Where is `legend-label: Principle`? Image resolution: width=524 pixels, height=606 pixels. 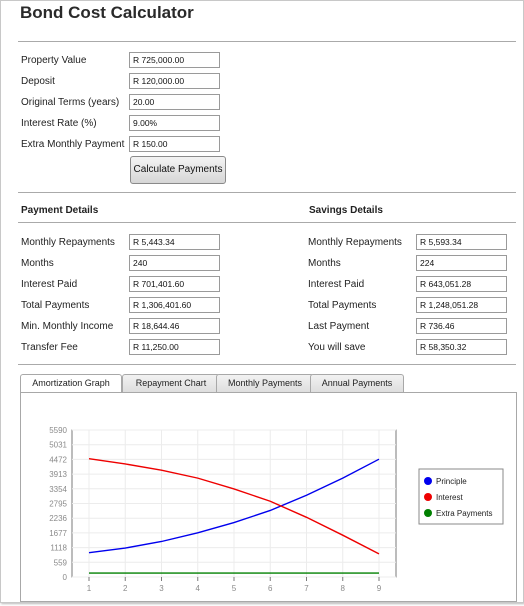
legend-label: Principle is located at coordinates (451, 481).